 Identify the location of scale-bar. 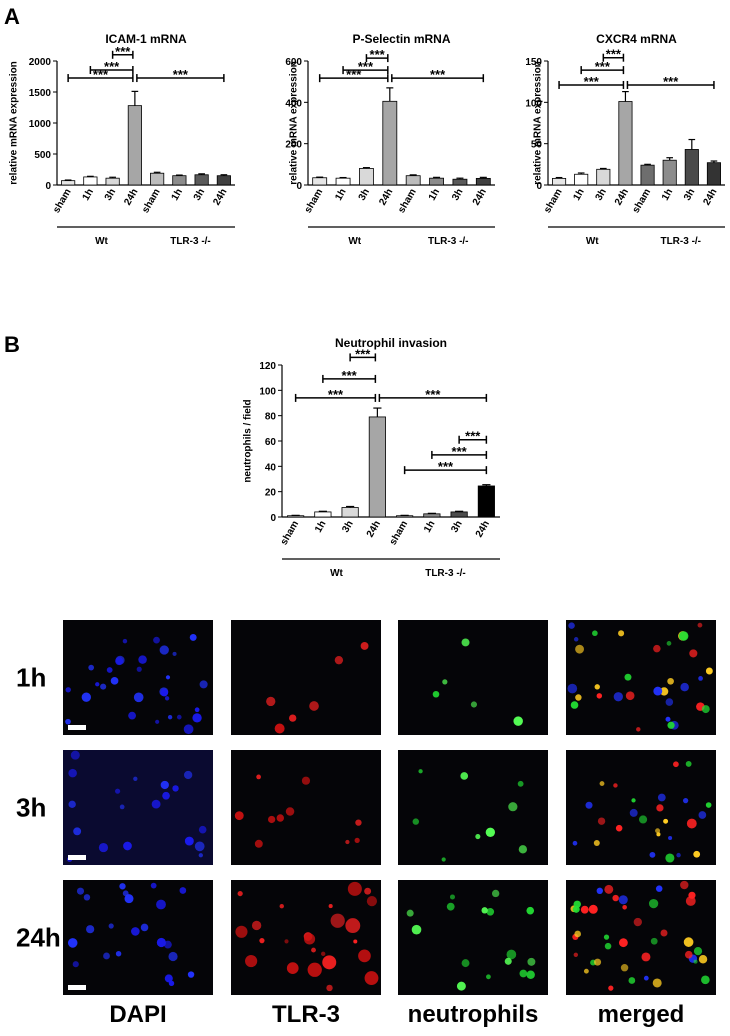
(77, 987).